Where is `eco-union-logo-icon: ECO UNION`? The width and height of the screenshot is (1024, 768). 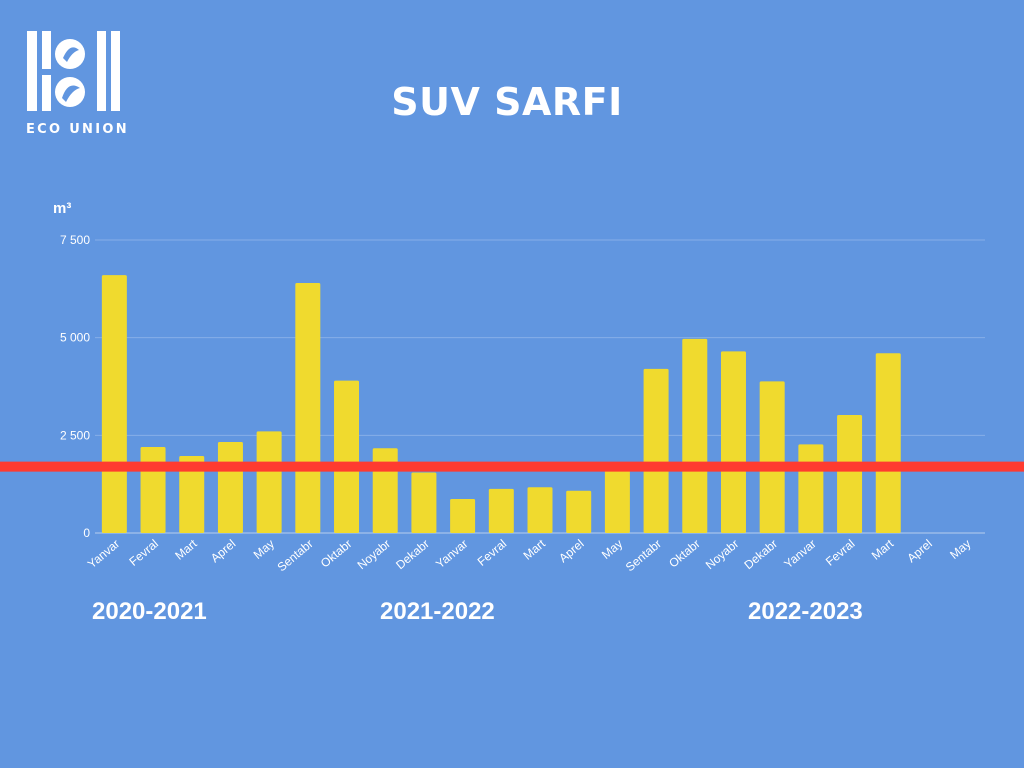
eco-union-logo-icon: ECO UNION is located at coordinates (77, 84).